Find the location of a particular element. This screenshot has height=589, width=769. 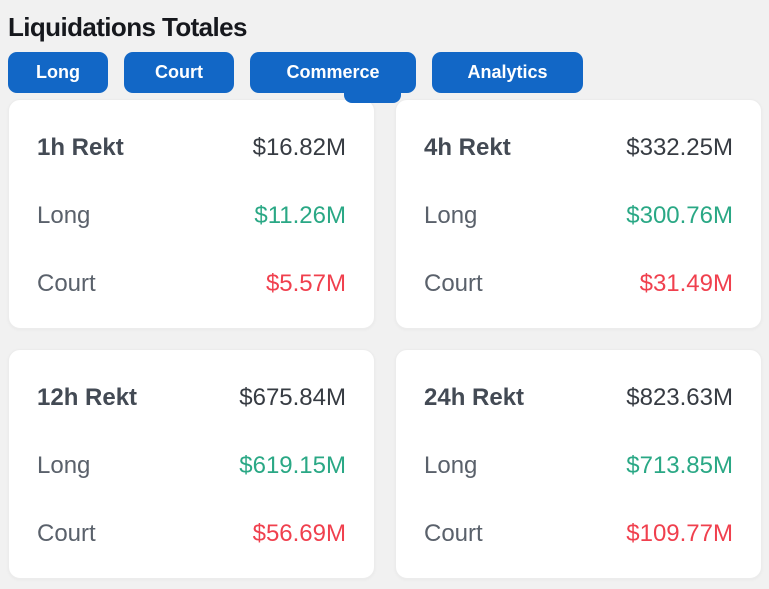

tab-bar: Long Court Commerce Analytics is located at coordinates (385, 77).